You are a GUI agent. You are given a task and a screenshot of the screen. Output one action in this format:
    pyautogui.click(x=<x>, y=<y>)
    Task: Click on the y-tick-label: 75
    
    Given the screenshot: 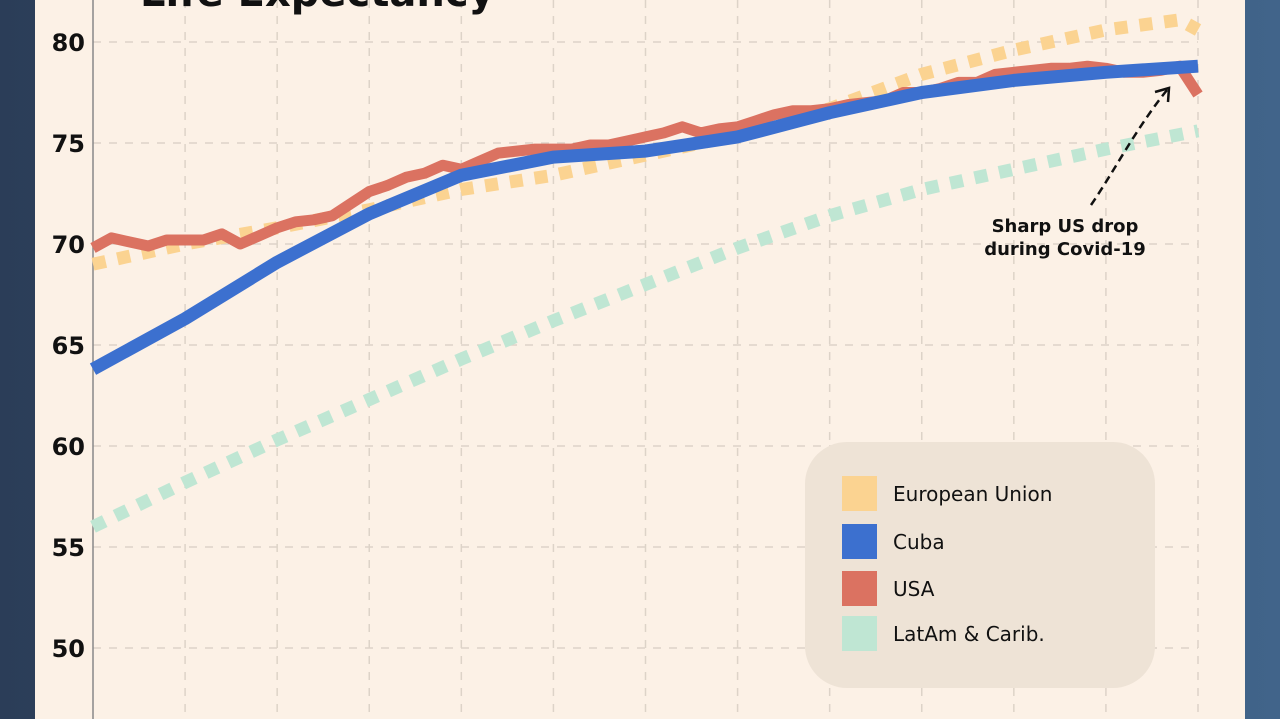 What is the action you would take?
    pyautogui.click(x=68, y=144)
    